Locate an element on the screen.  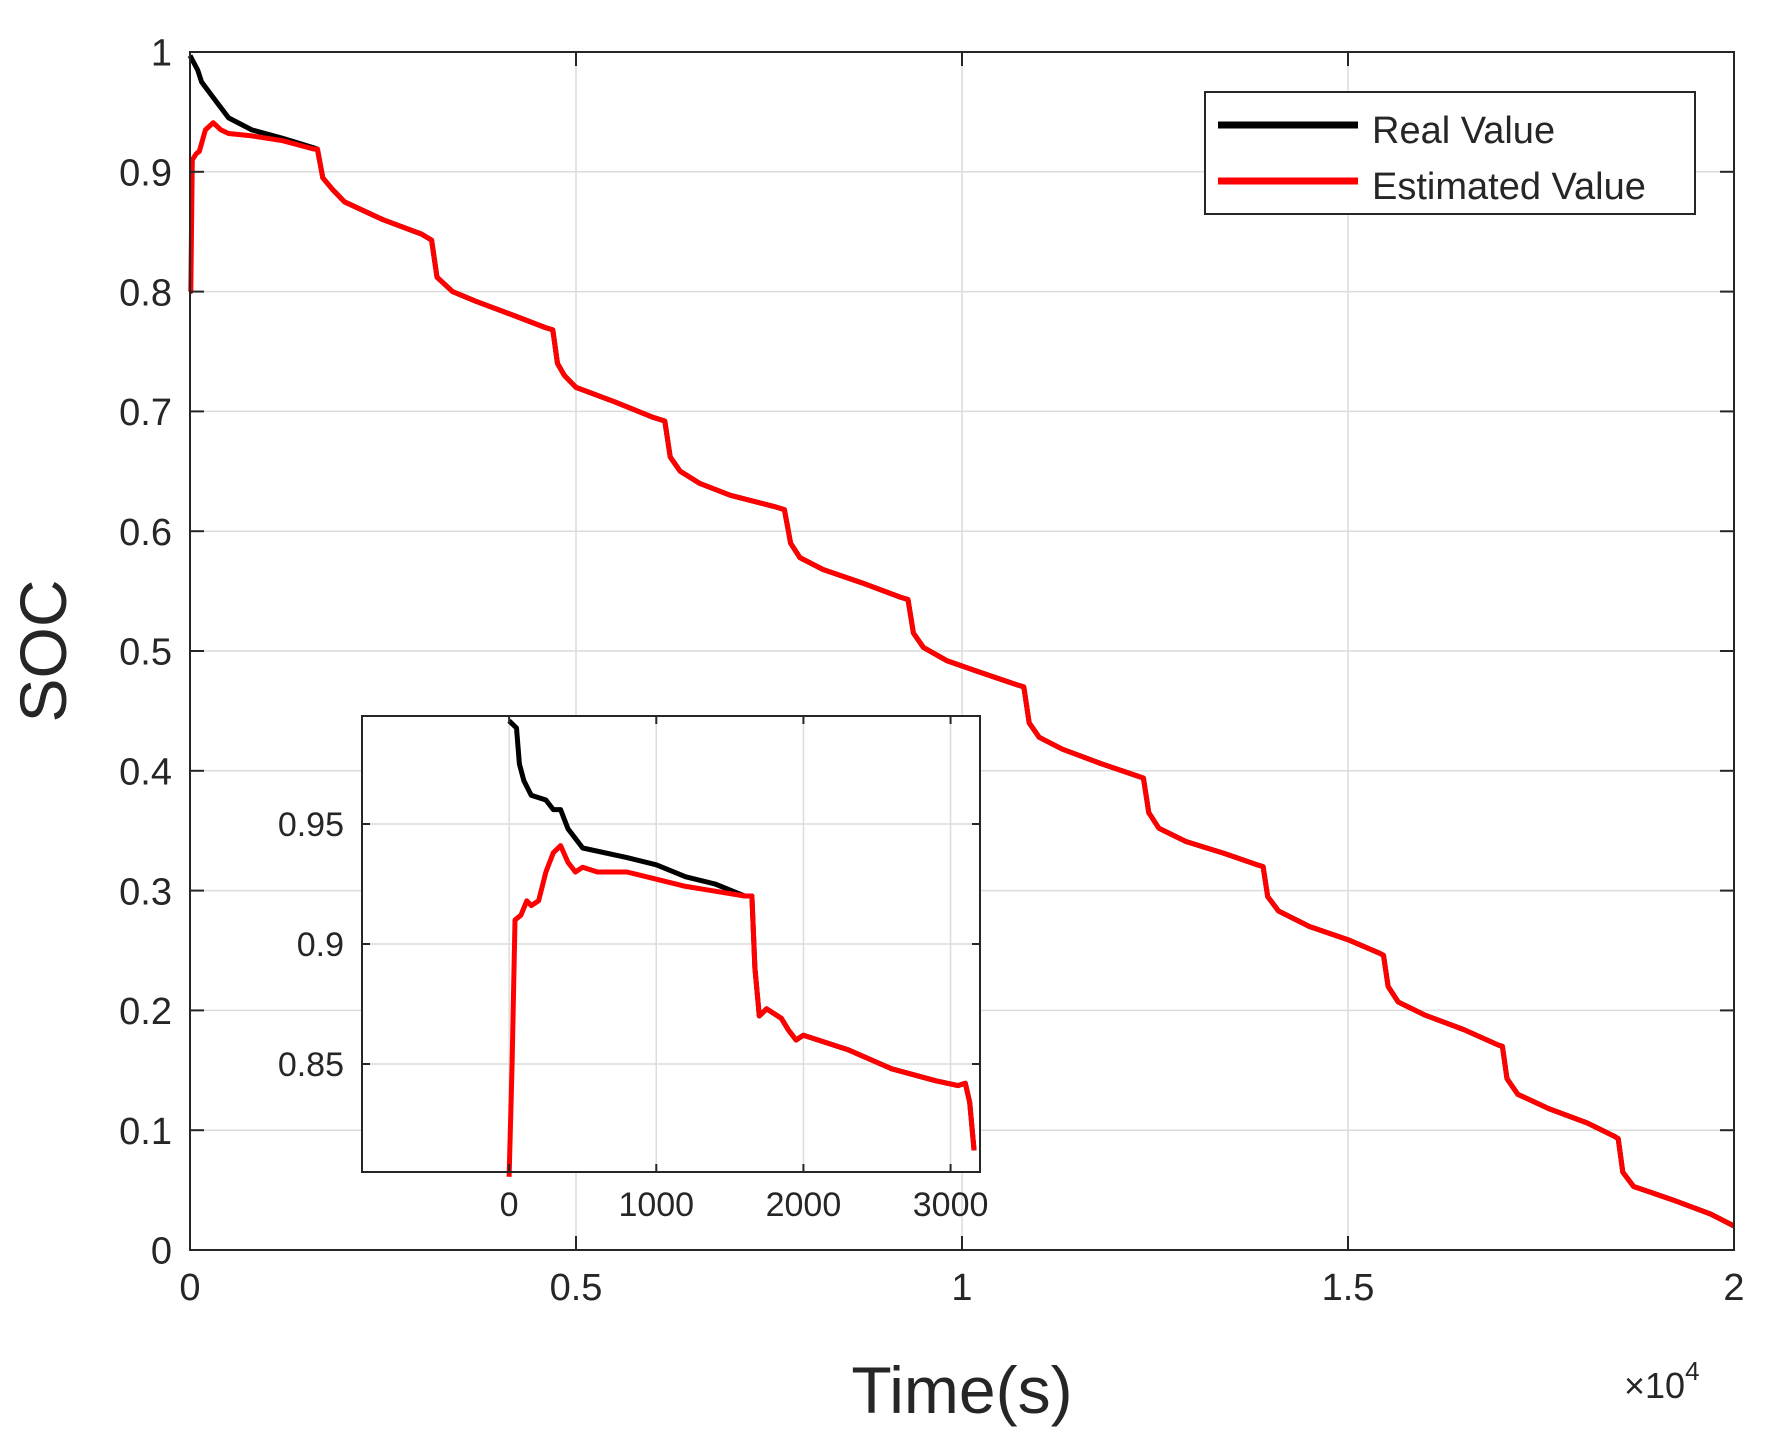
inset-x-tick-label: 1000 is located at coordinates (656, 1205).